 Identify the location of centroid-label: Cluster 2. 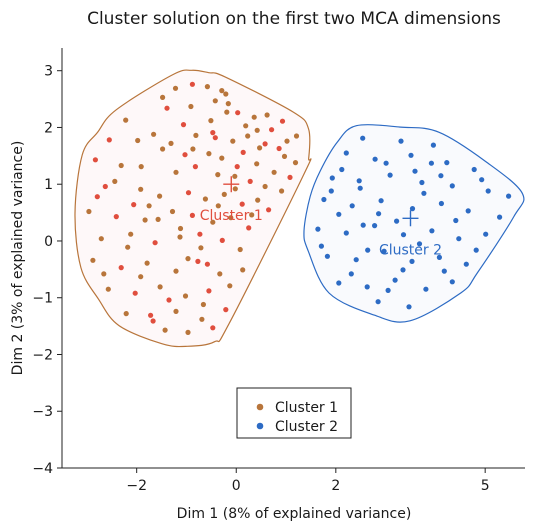
(410, 250).